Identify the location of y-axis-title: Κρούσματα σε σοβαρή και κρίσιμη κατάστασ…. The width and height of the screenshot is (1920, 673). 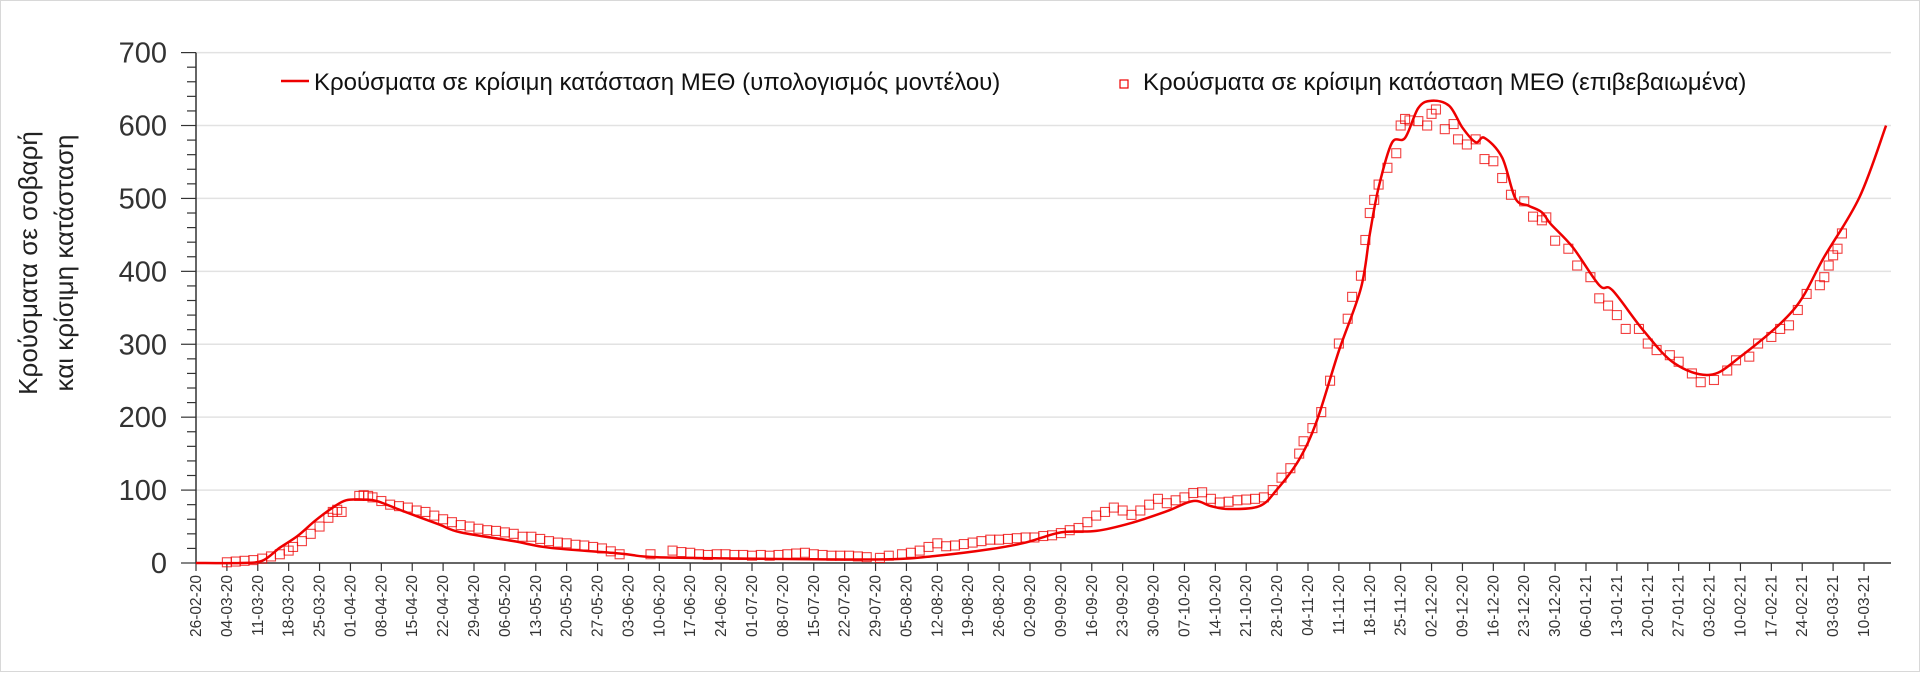
(46, 263).